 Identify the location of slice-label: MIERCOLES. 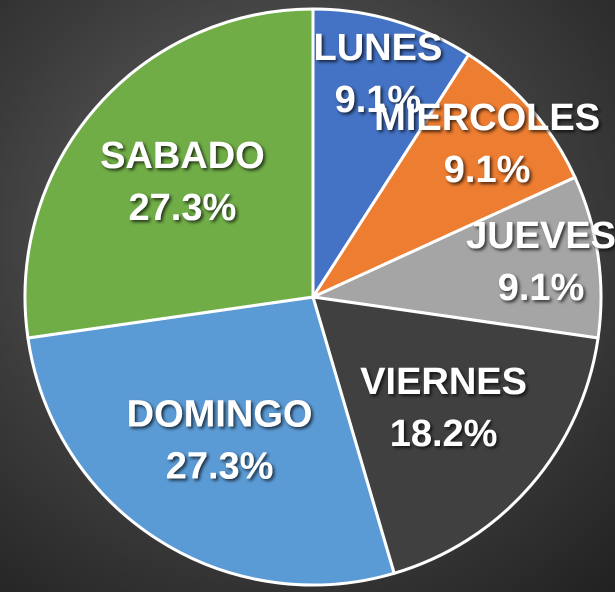
(487, 118).